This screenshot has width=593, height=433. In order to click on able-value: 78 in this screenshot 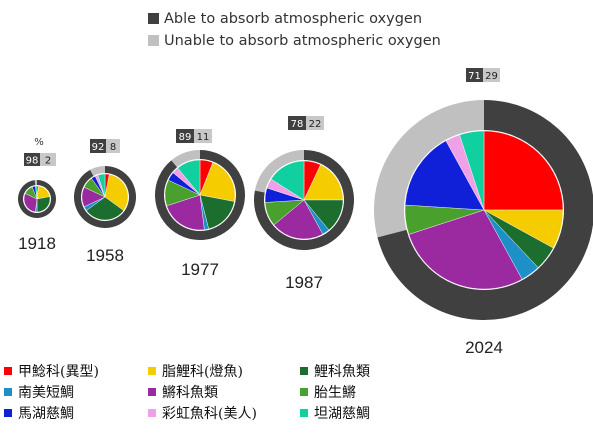, I will do `click(297, 124)`.